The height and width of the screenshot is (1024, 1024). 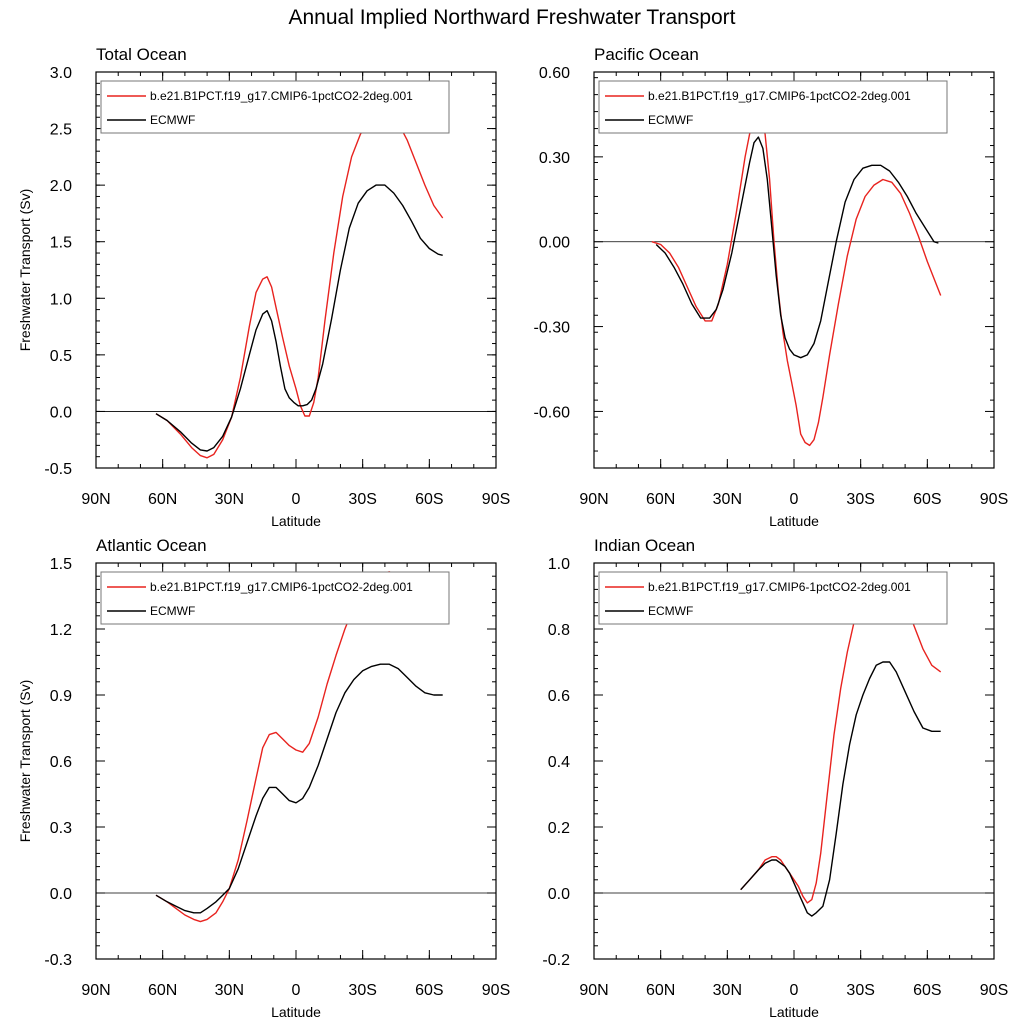 I want to click on panel-title: Total Ocean, so click(x=141, y=54).